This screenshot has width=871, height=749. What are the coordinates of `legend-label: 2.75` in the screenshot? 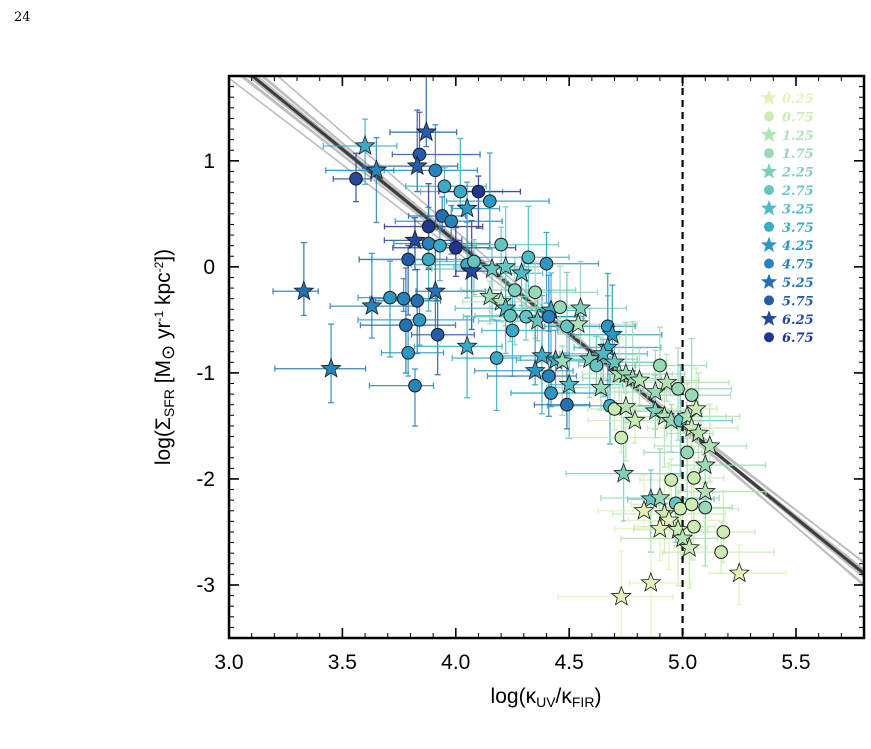 It's located at (797, 191).